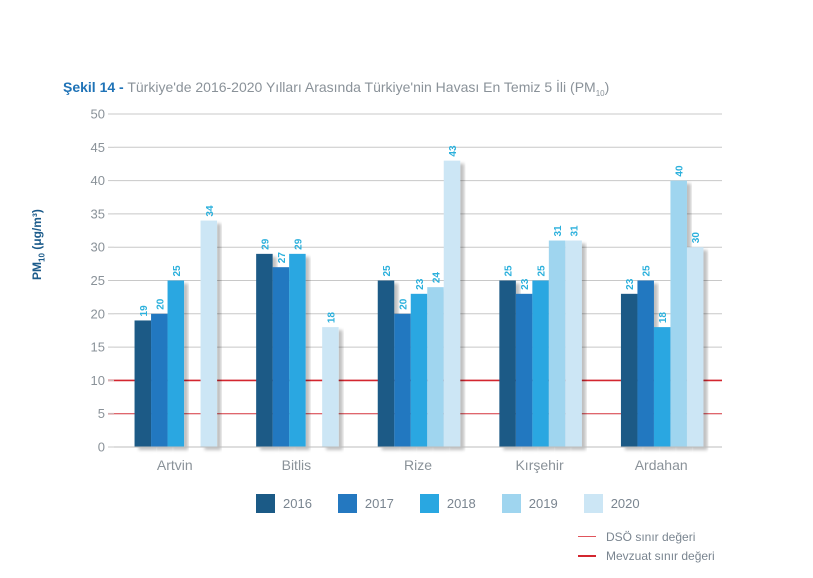 The width and height of the screenshot is (813, 578). What do you see at coordinates (98, 147) in the screenshot?
I see `y-tick-label: 45` at bounding box center [98, 147].